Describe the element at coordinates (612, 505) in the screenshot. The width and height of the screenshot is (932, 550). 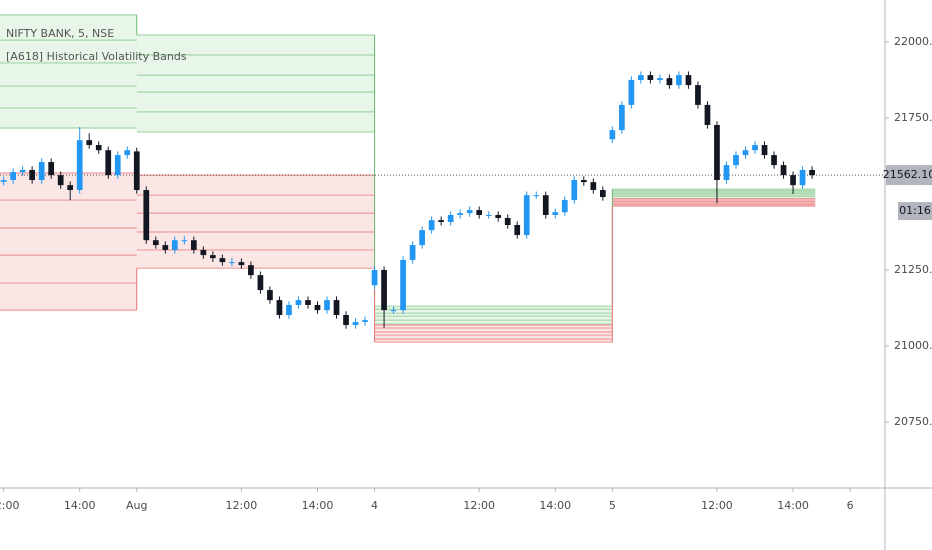
I see `x-tick-label: 5` at that location.